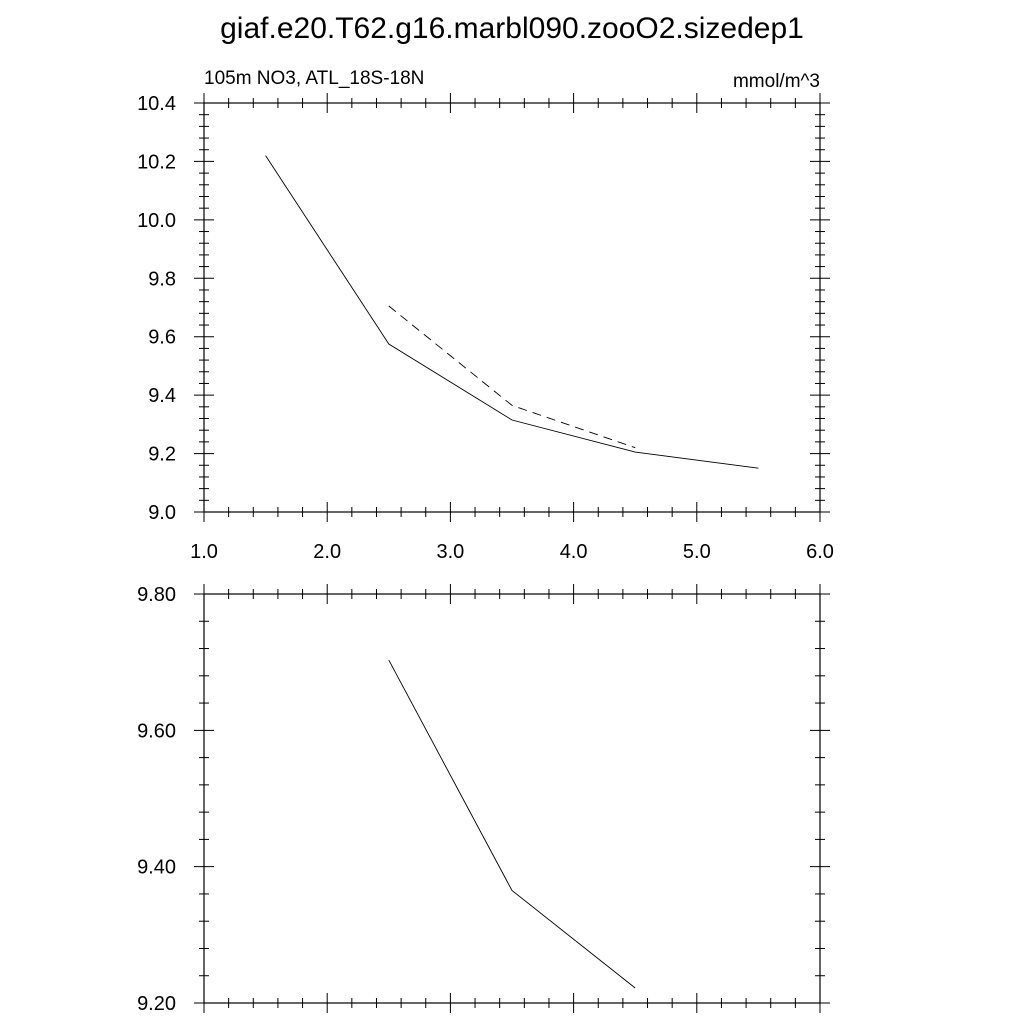 The image size is (1024, 1024). I want to click on y-tick-label: 9.40, so click(156, 868).